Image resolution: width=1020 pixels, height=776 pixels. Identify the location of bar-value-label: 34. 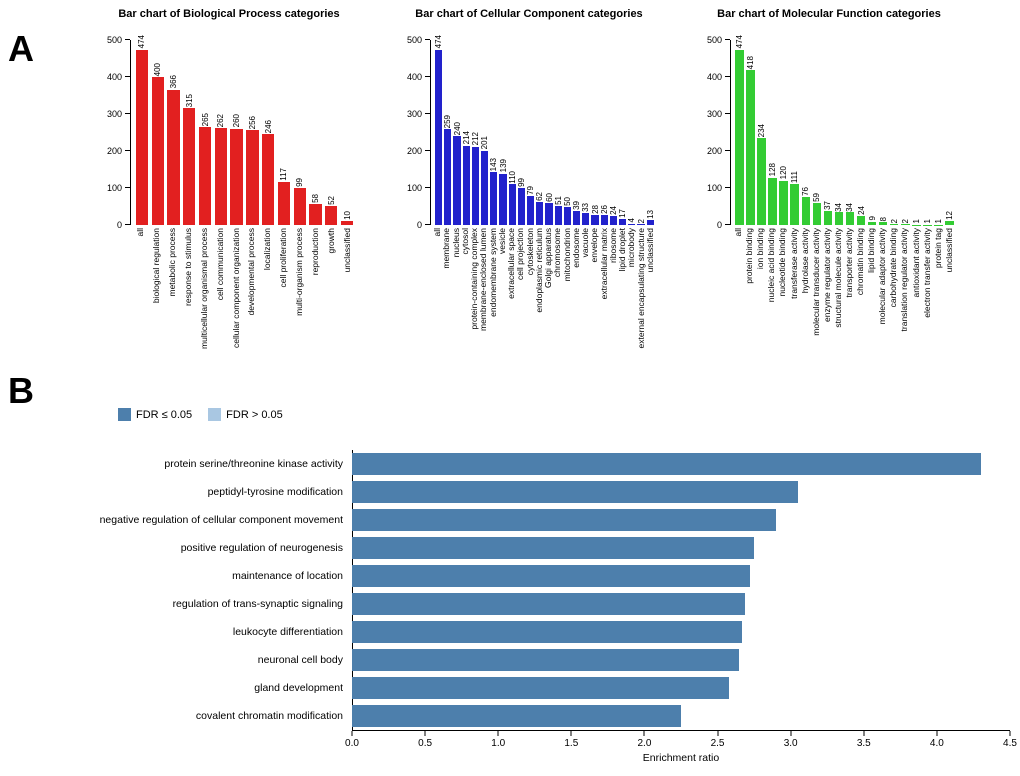
(850, 207).